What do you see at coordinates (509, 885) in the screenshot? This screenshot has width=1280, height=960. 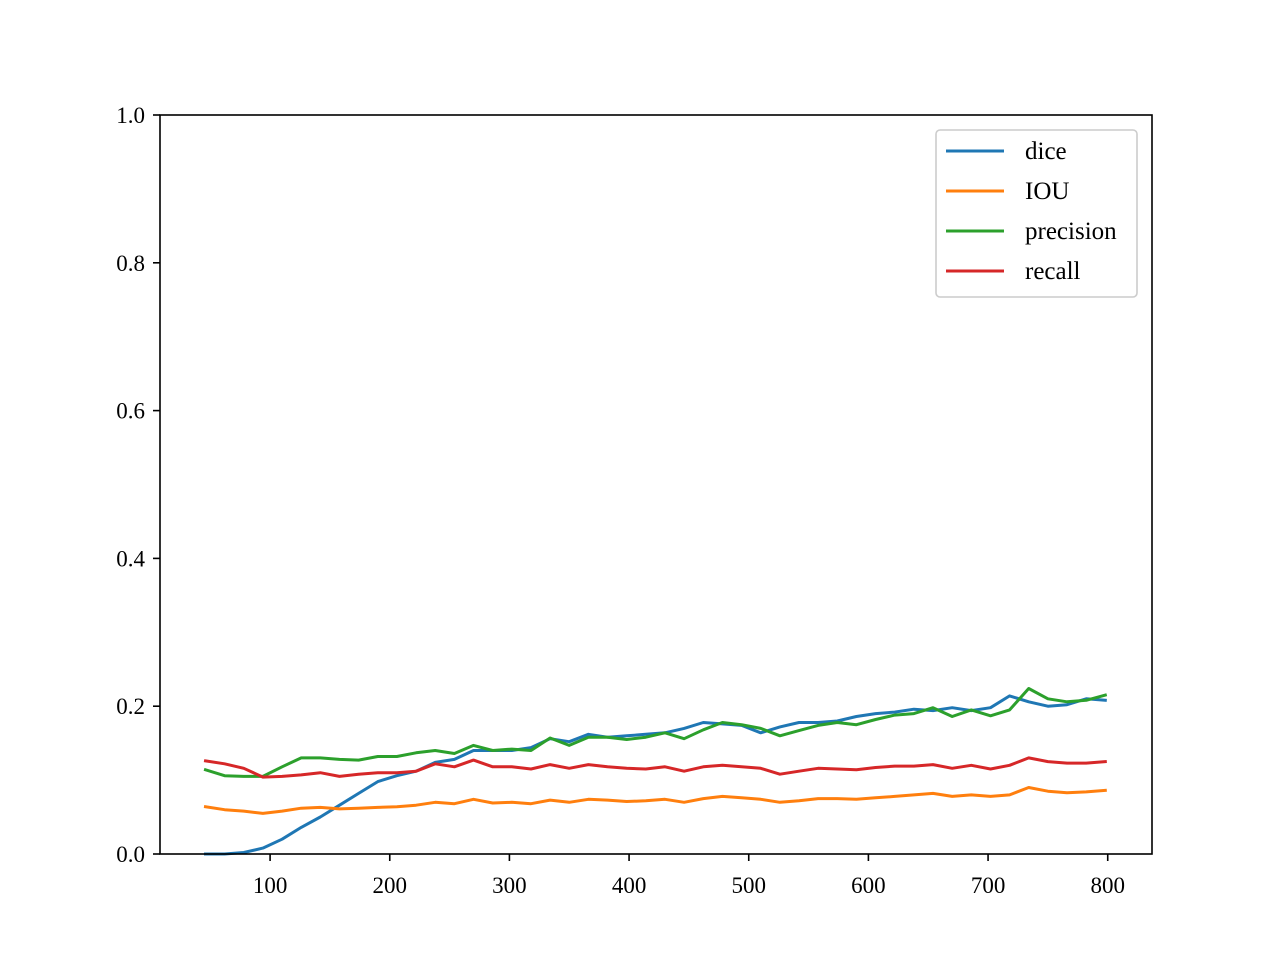 I see `x-tick-label: 300` at bounding box center [509, 885].